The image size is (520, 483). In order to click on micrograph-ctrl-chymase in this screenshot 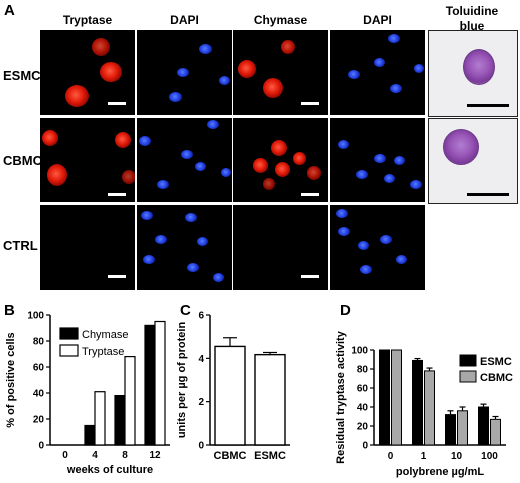, I will do `click(280, 247)`.